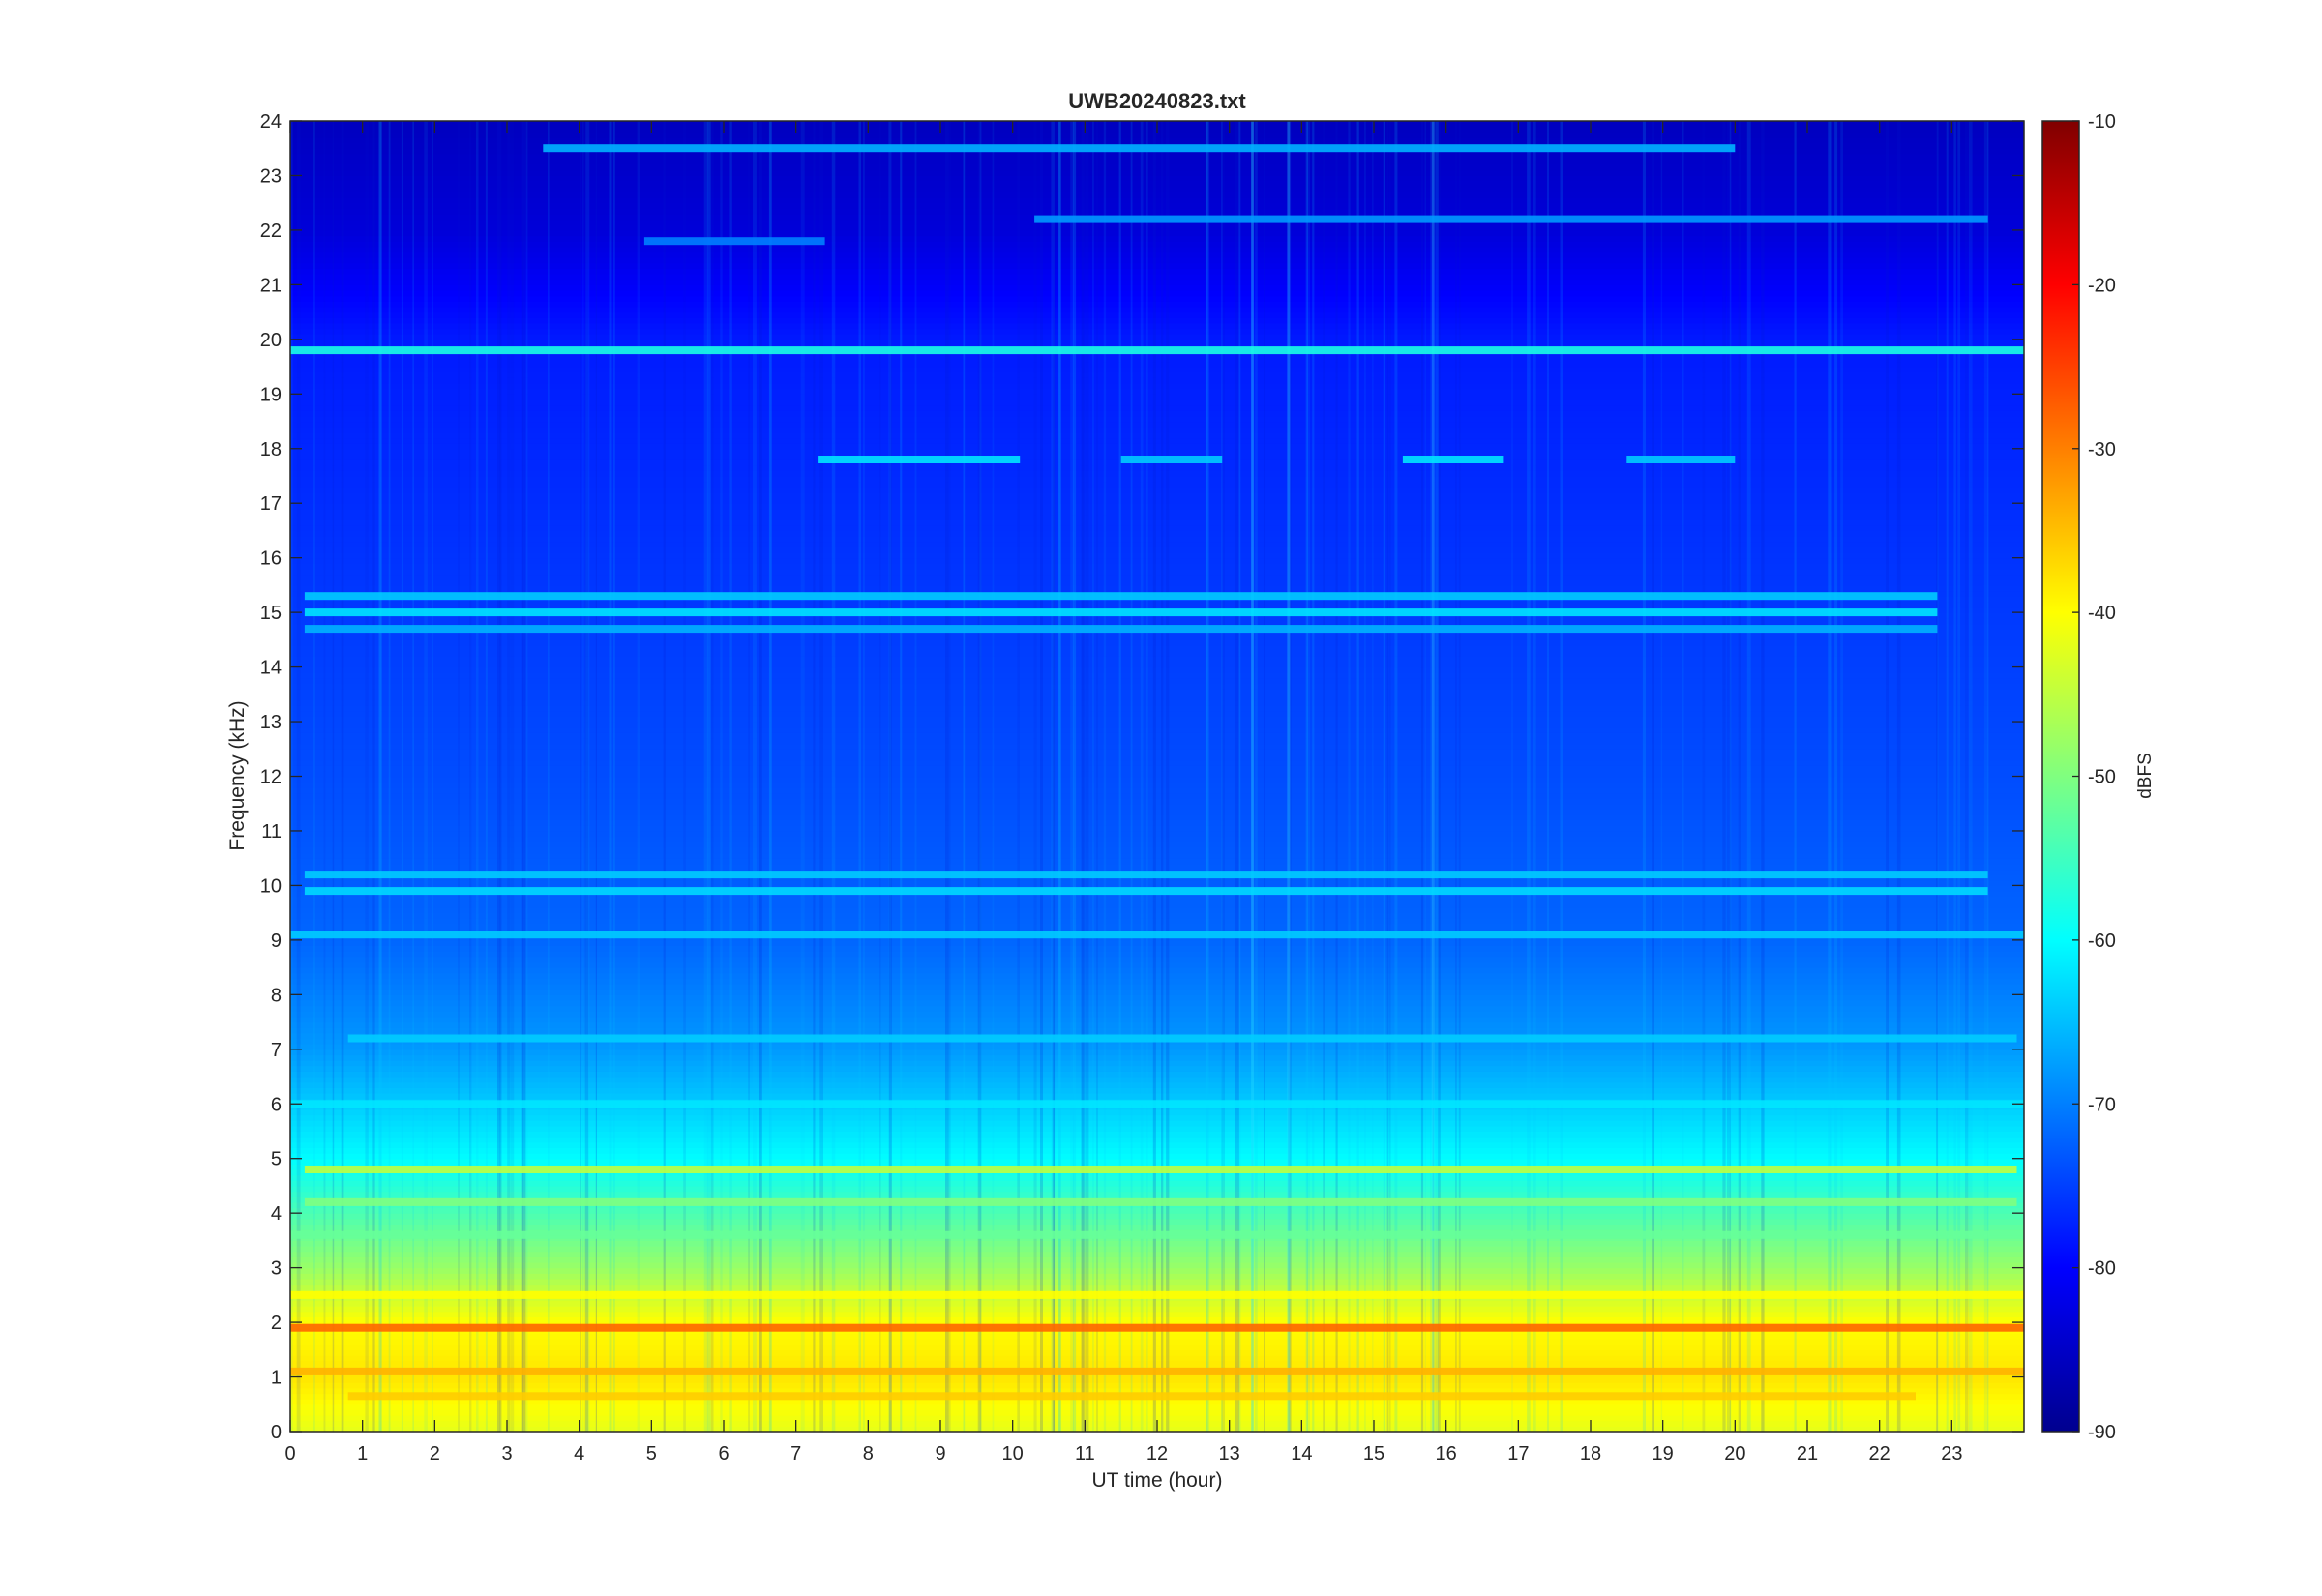 Image resolution: width=2322 pixels, height=1596 pixels. I want to click on y-tick-label: 7, so click(276, 1050).